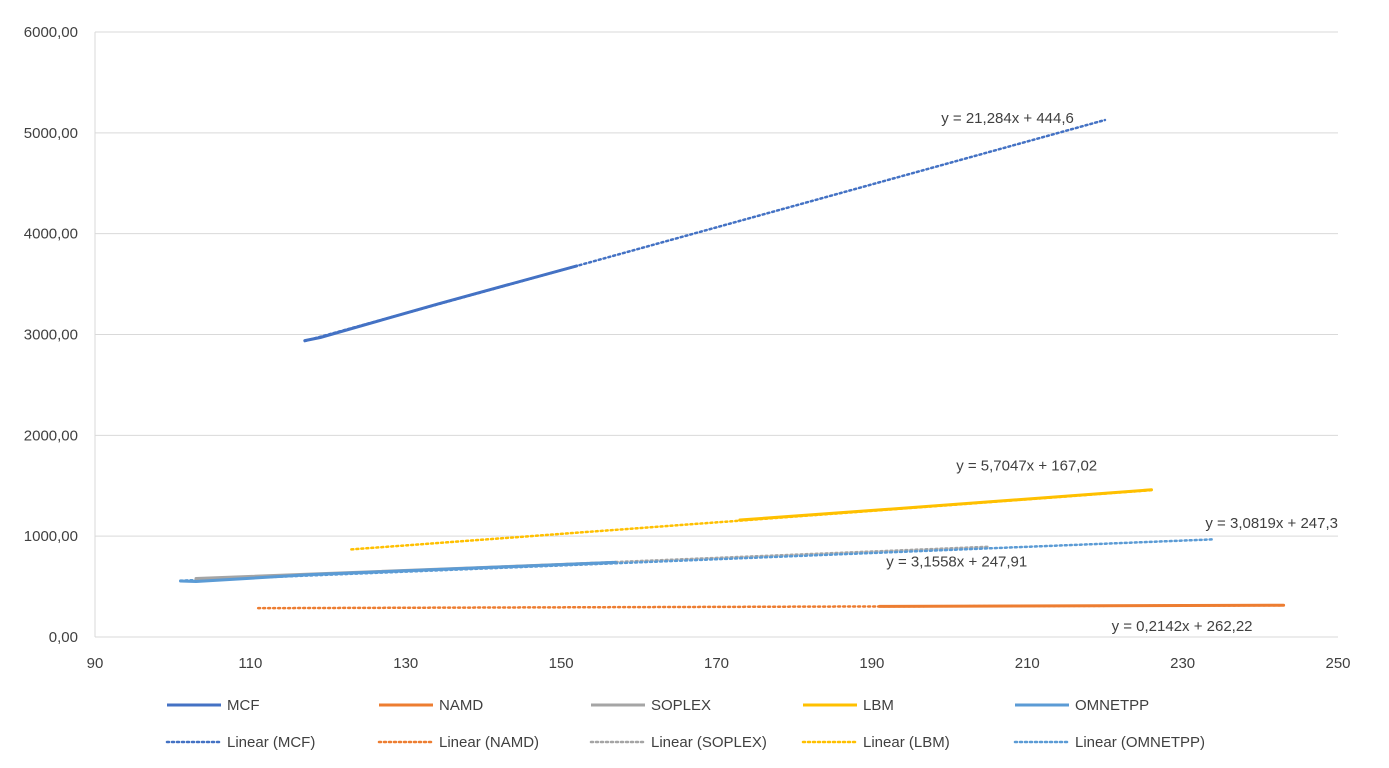  I want to click on x-tick-label: 110, so click(250, 663).